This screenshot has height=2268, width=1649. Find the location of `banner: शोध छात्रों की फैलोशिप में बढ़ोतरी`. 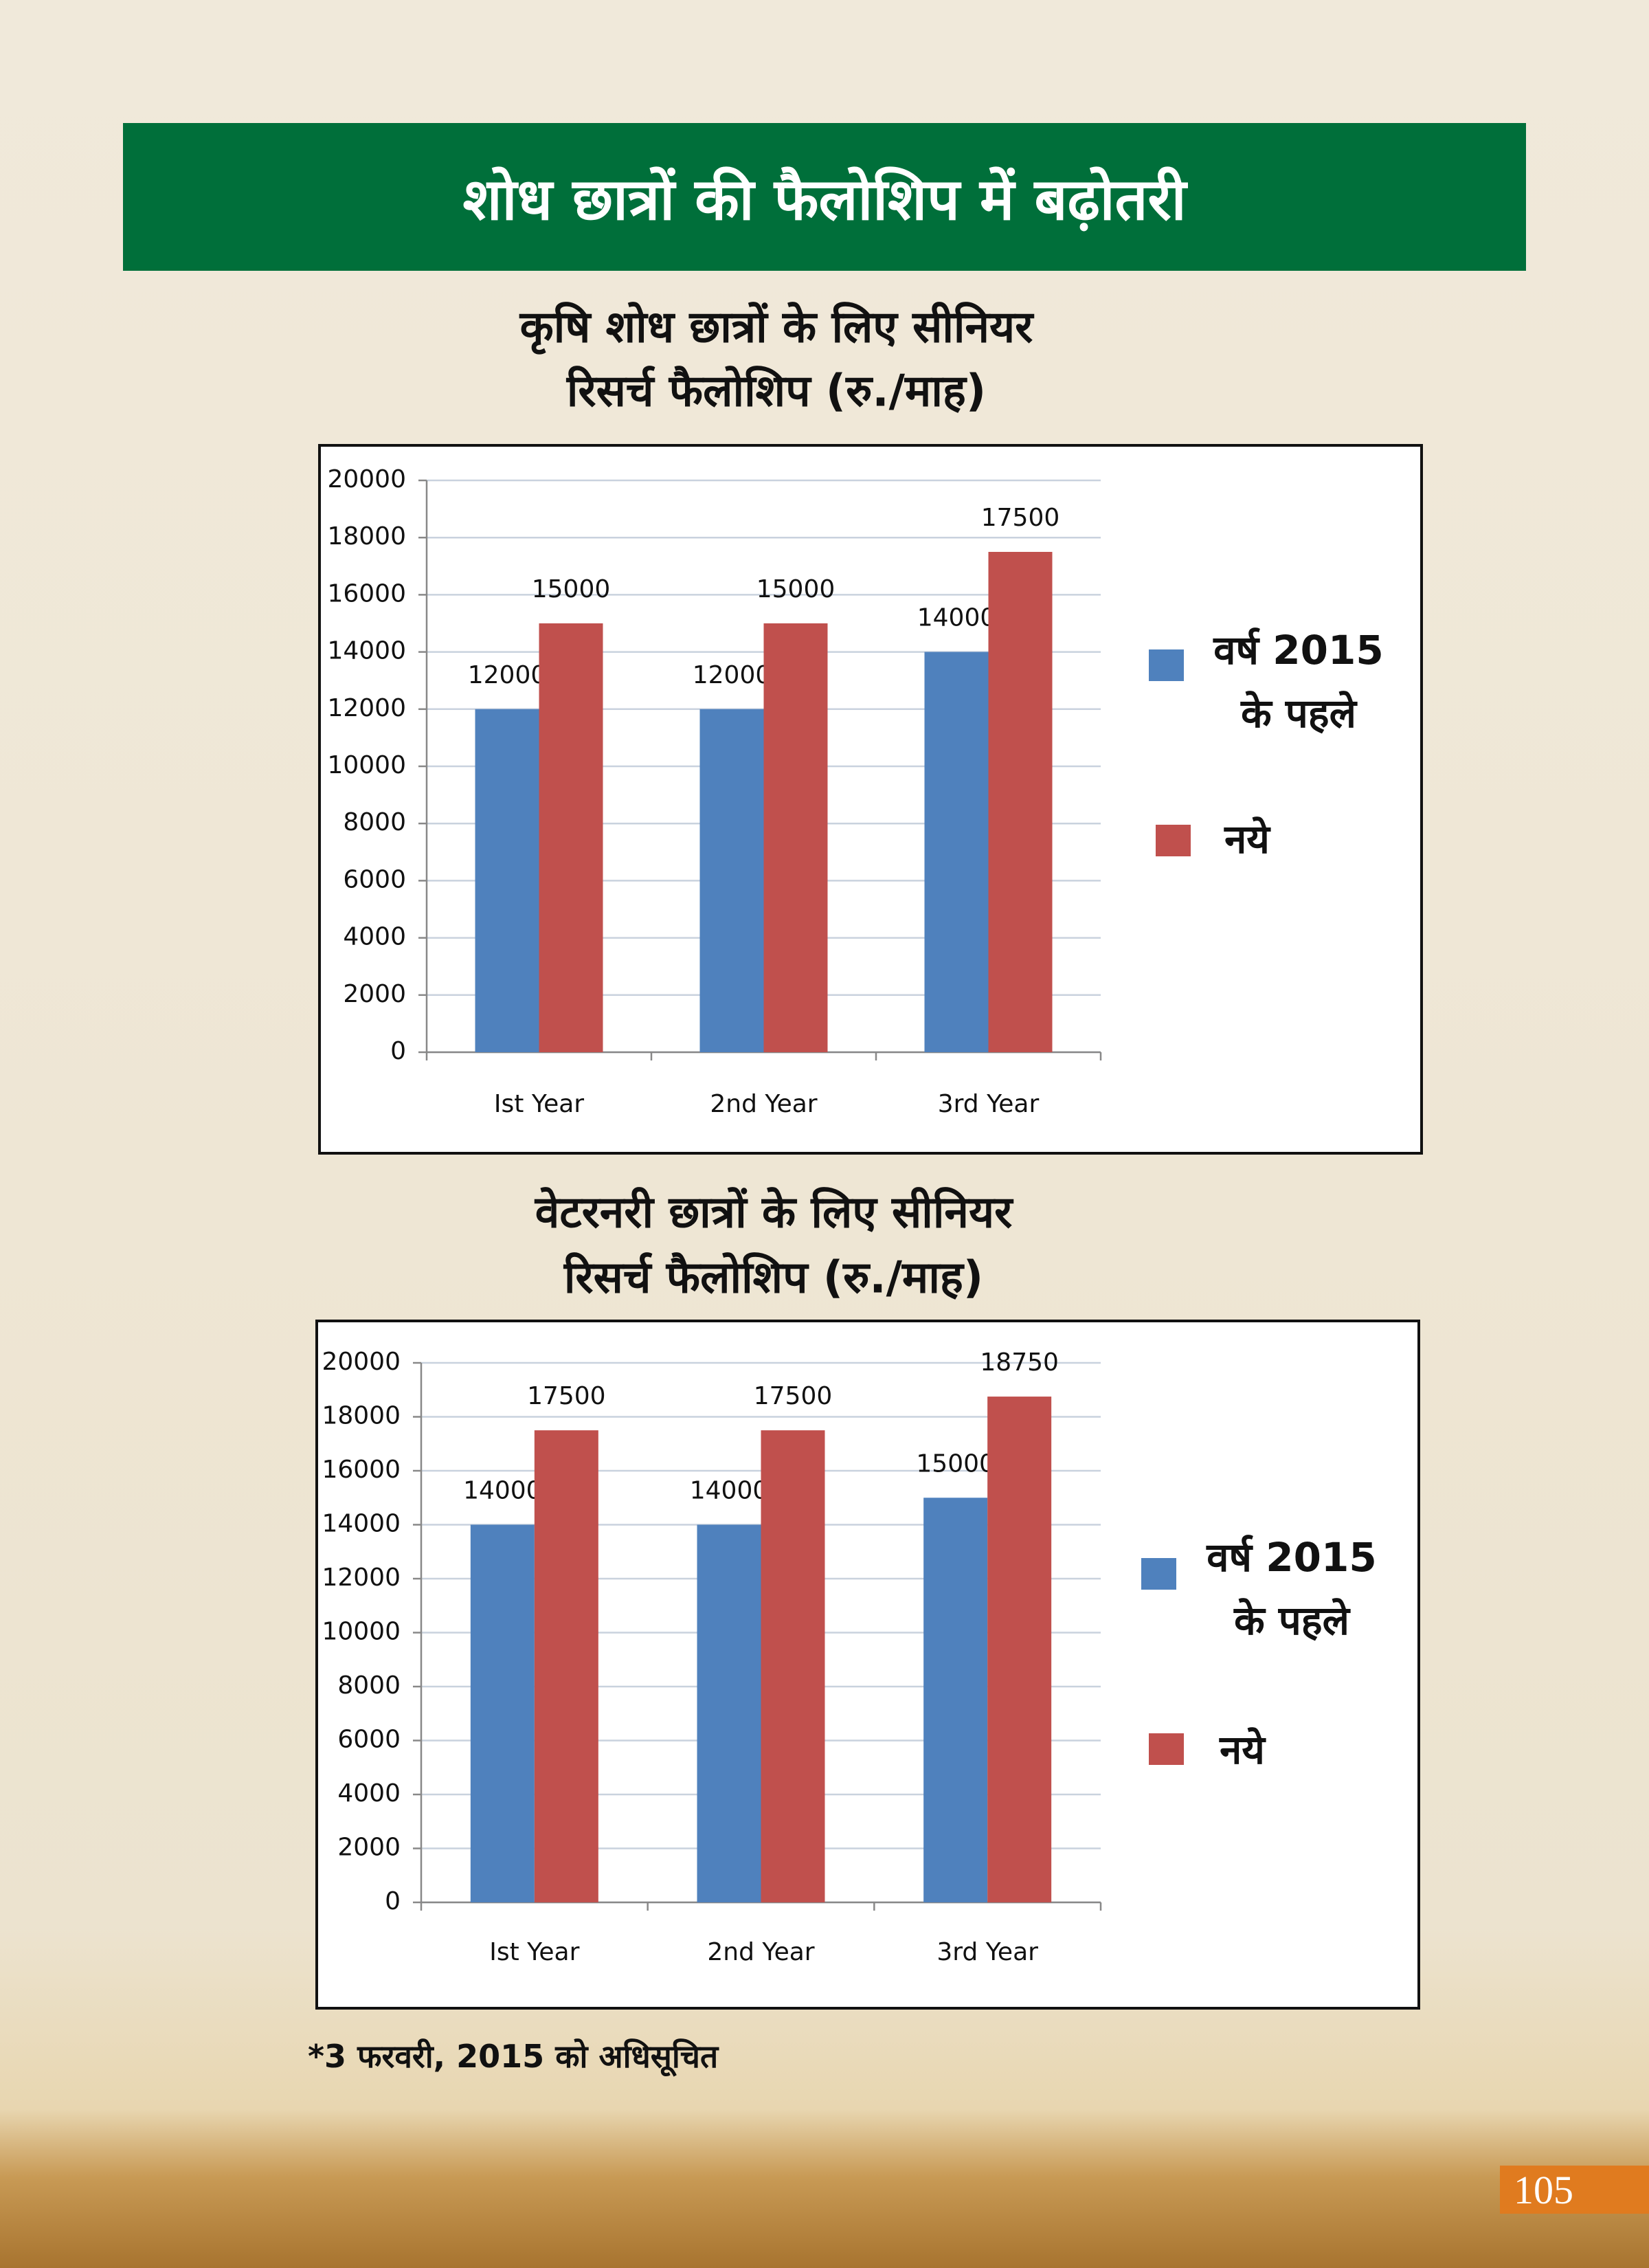

banner: शोध छात्रों की फैलोशिप में बढ़ोतरी is located at coordinates (824, 197).